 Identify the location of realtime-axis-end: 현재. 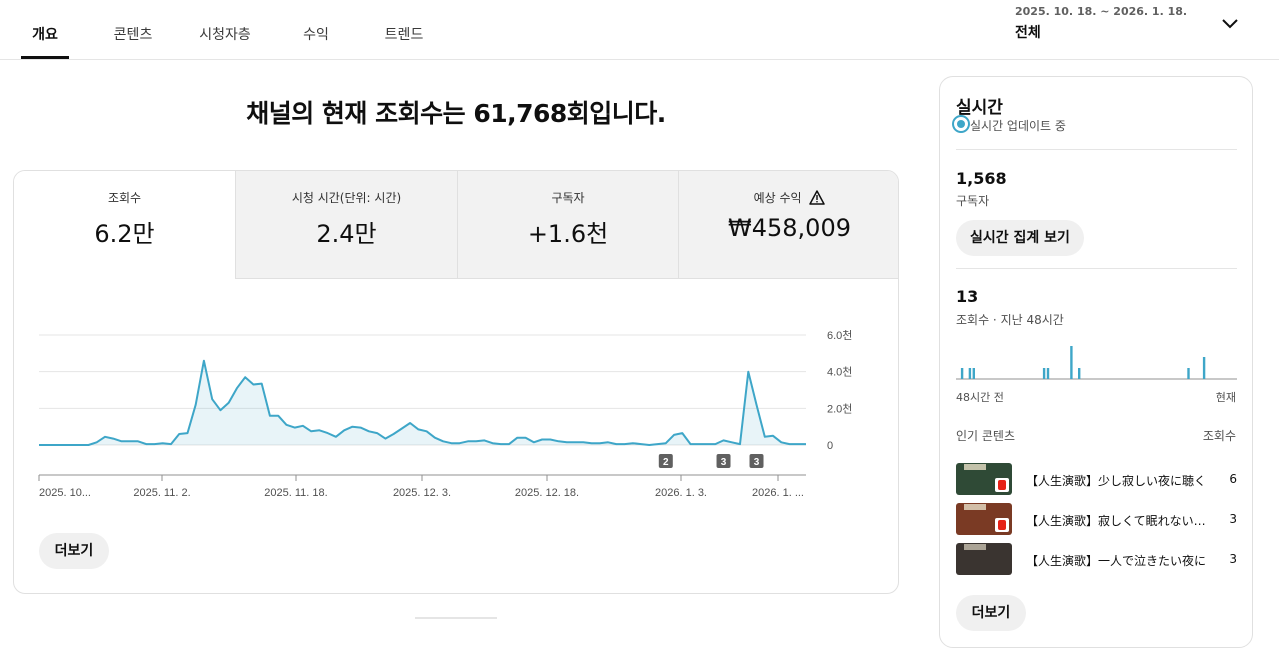
(1225, 397).